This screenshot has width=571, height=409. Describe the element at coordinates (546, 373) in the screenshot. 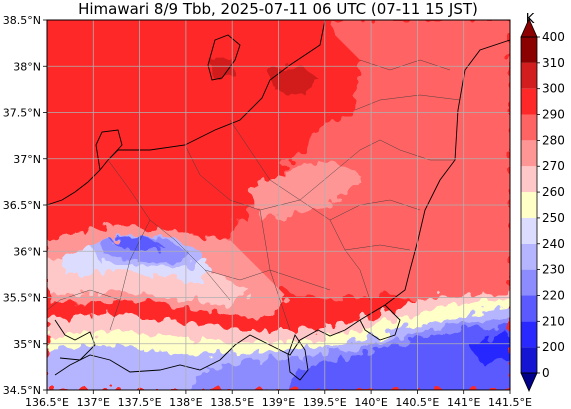

I see `colorbar-tick-label: 0` at that location.